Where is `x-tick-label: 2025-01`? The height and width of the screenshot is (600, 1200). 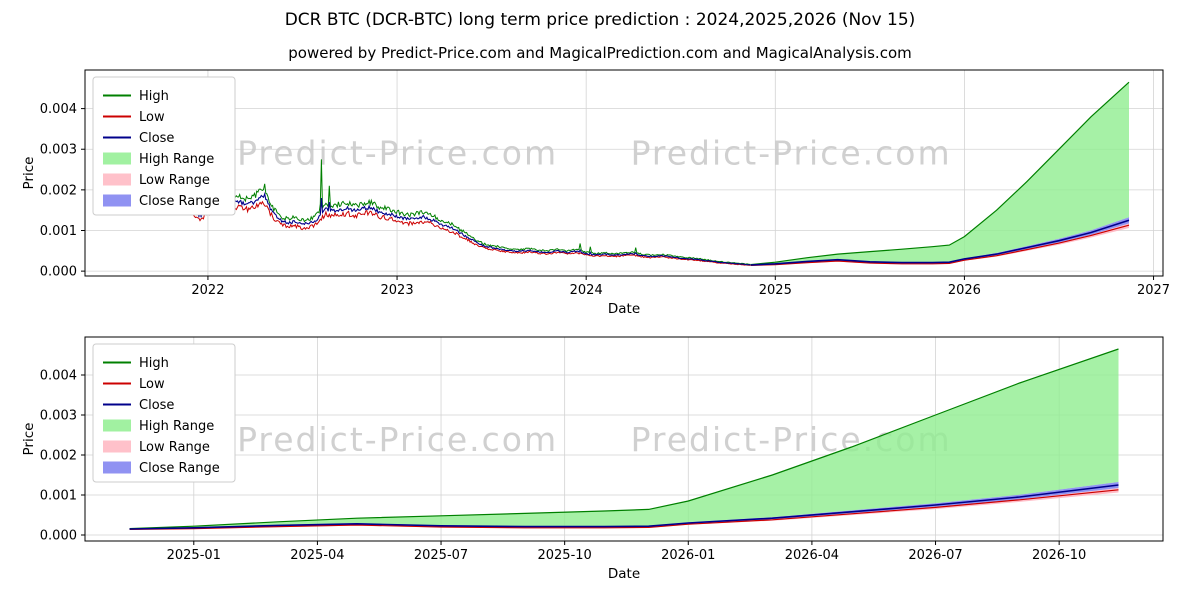 x-tick-label: 2025-01 is located at coordinates (194, 555).